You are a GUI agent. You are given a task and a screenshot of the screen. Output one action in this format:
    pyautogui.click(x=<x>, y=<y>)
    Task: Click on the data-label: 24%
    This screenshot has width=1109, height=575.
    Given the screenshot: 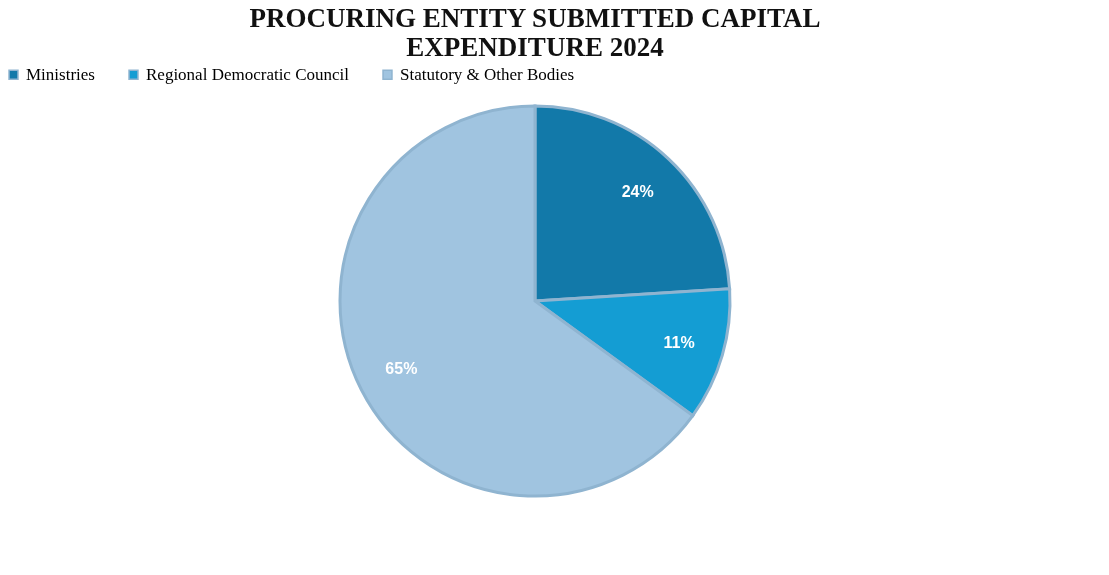 What is the action you would take?
    pyautogui.click(x=637, y=191)
    